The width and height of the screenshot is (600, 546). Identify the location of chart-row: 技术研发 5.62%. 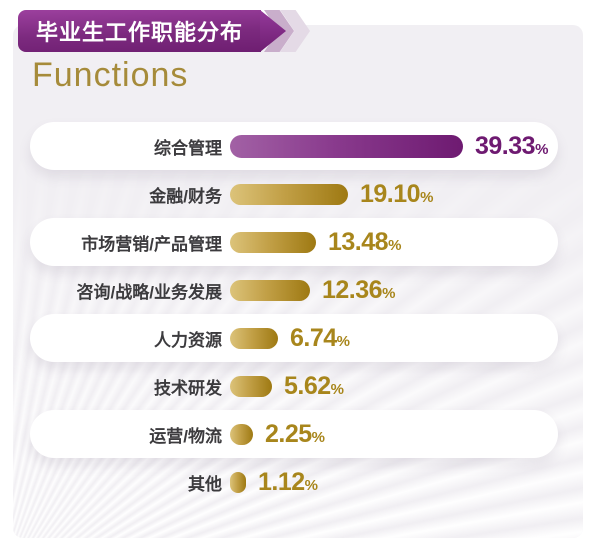
(294, 386).